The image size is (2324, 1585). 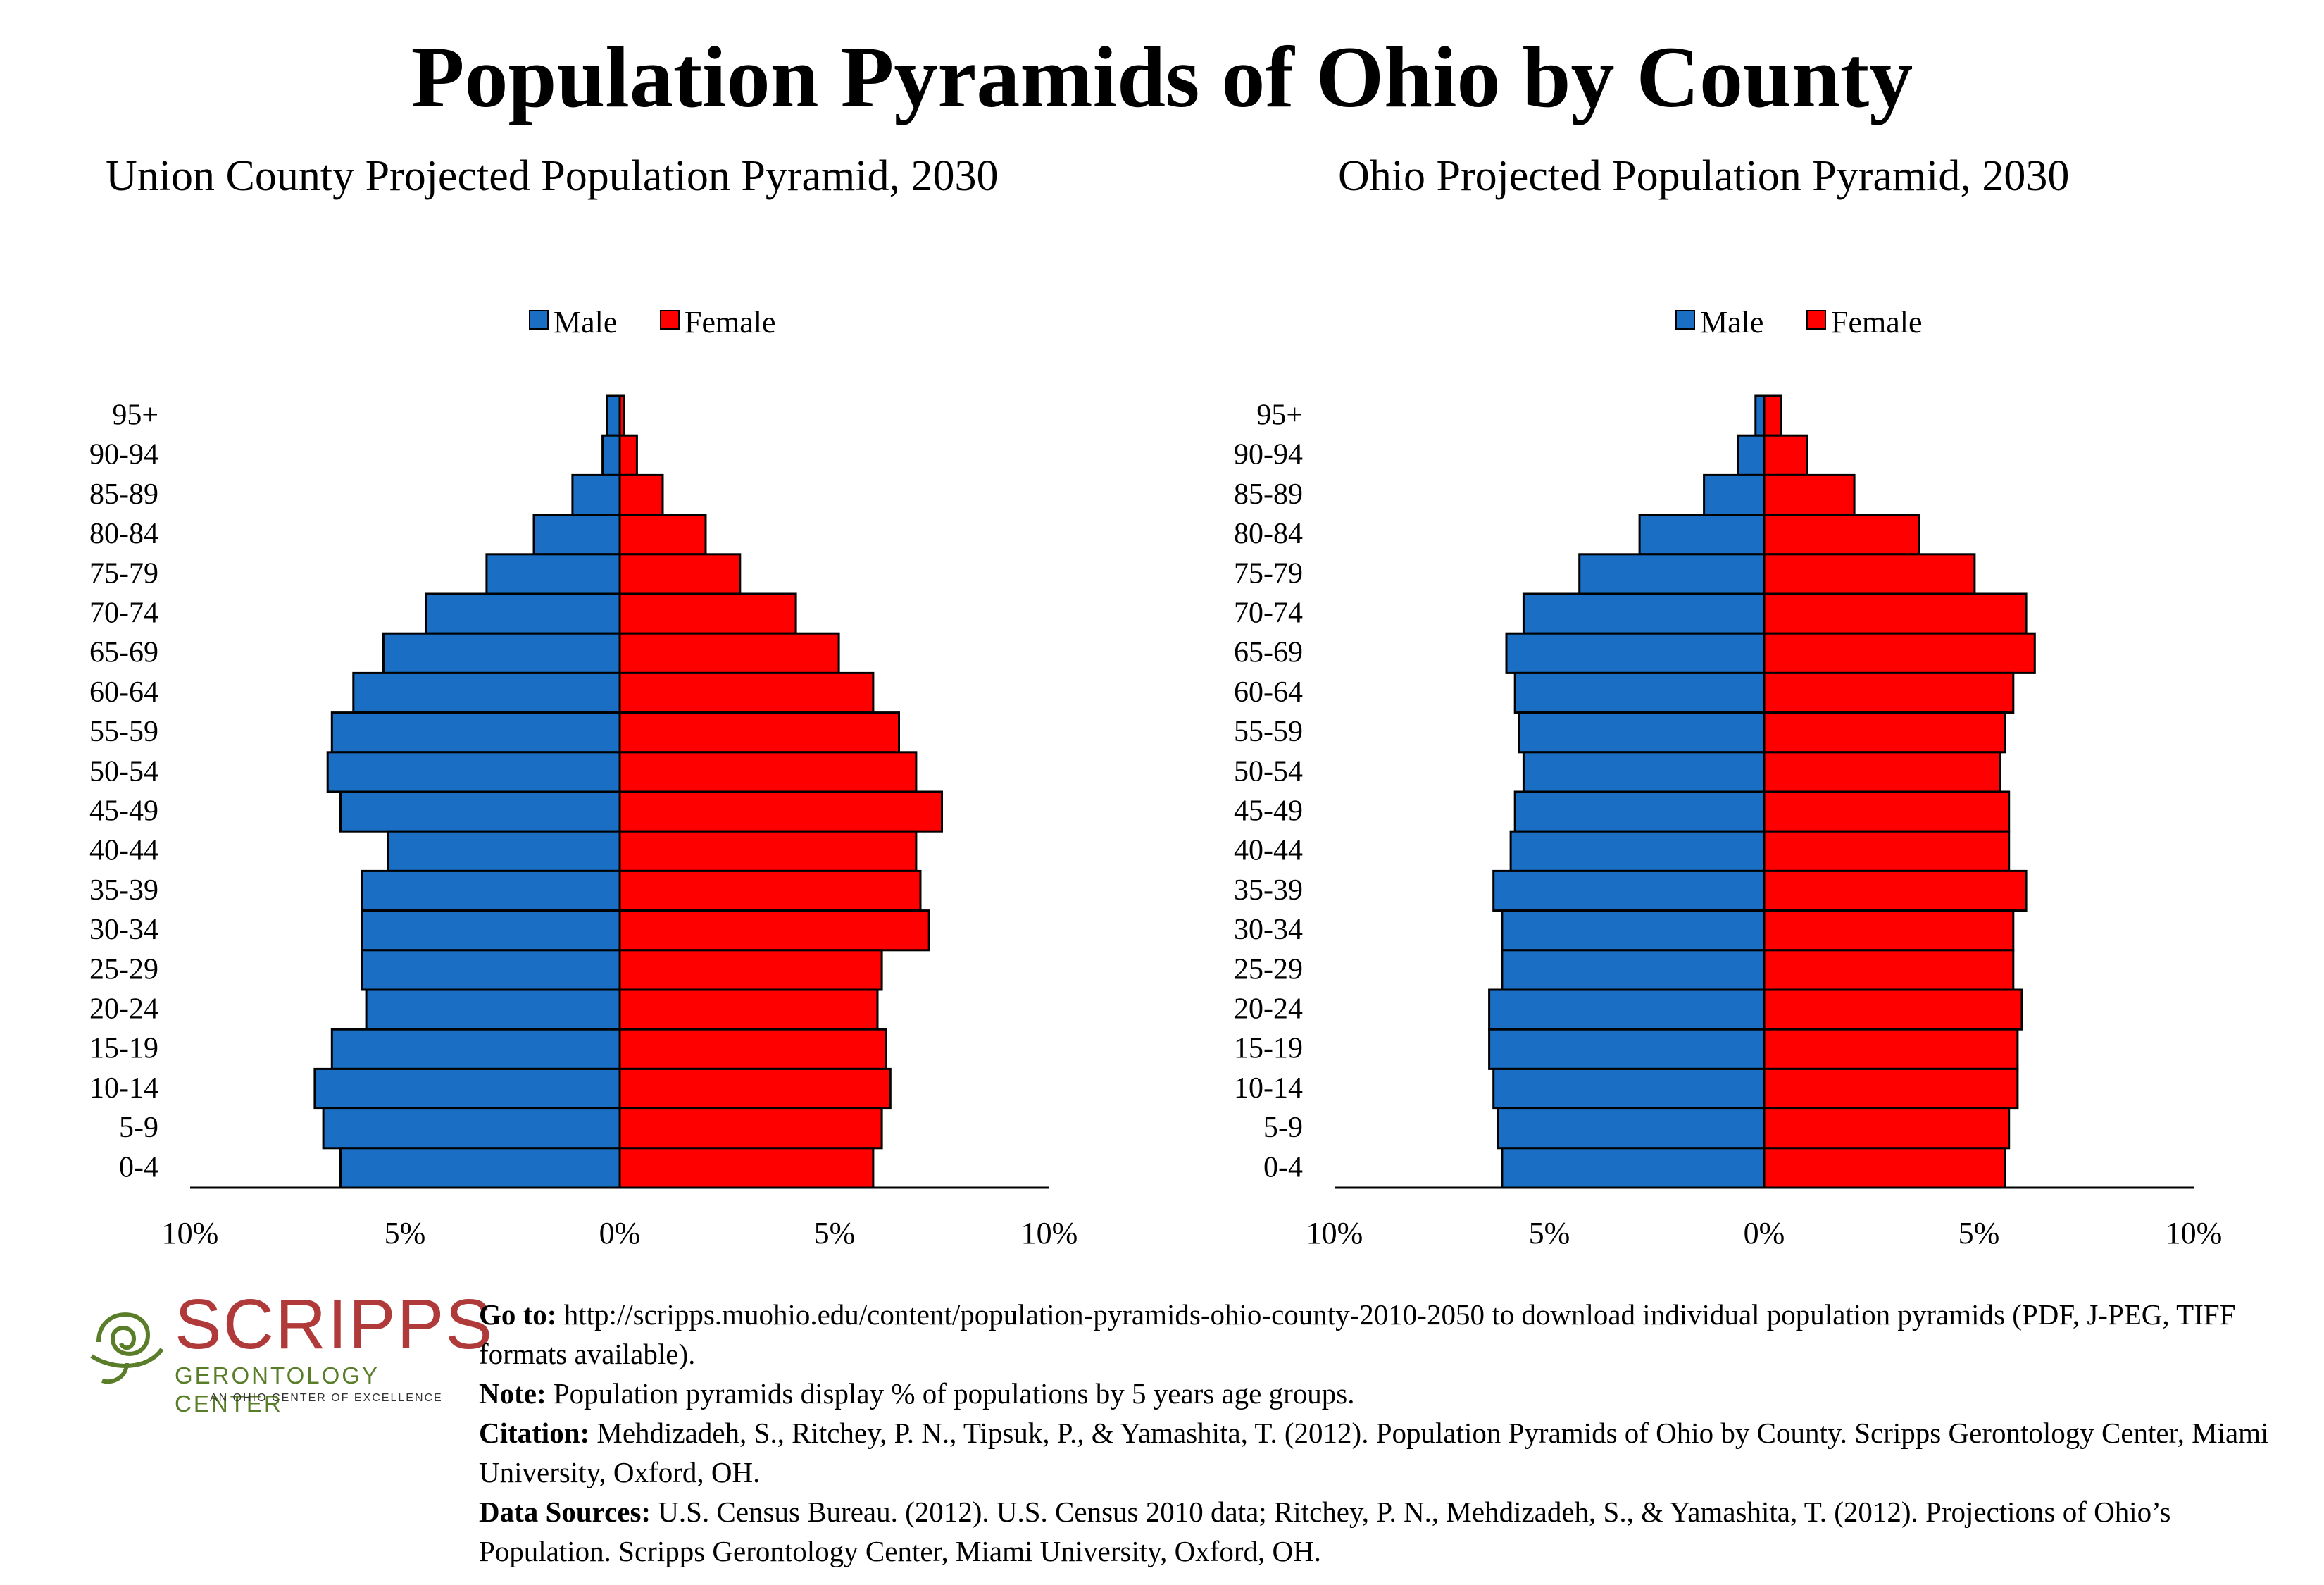 What do you see at coordinates (1764, 1233) in the screenshot?
I see `x-tick-label: 0%` at bounding box center [1764, 1233].